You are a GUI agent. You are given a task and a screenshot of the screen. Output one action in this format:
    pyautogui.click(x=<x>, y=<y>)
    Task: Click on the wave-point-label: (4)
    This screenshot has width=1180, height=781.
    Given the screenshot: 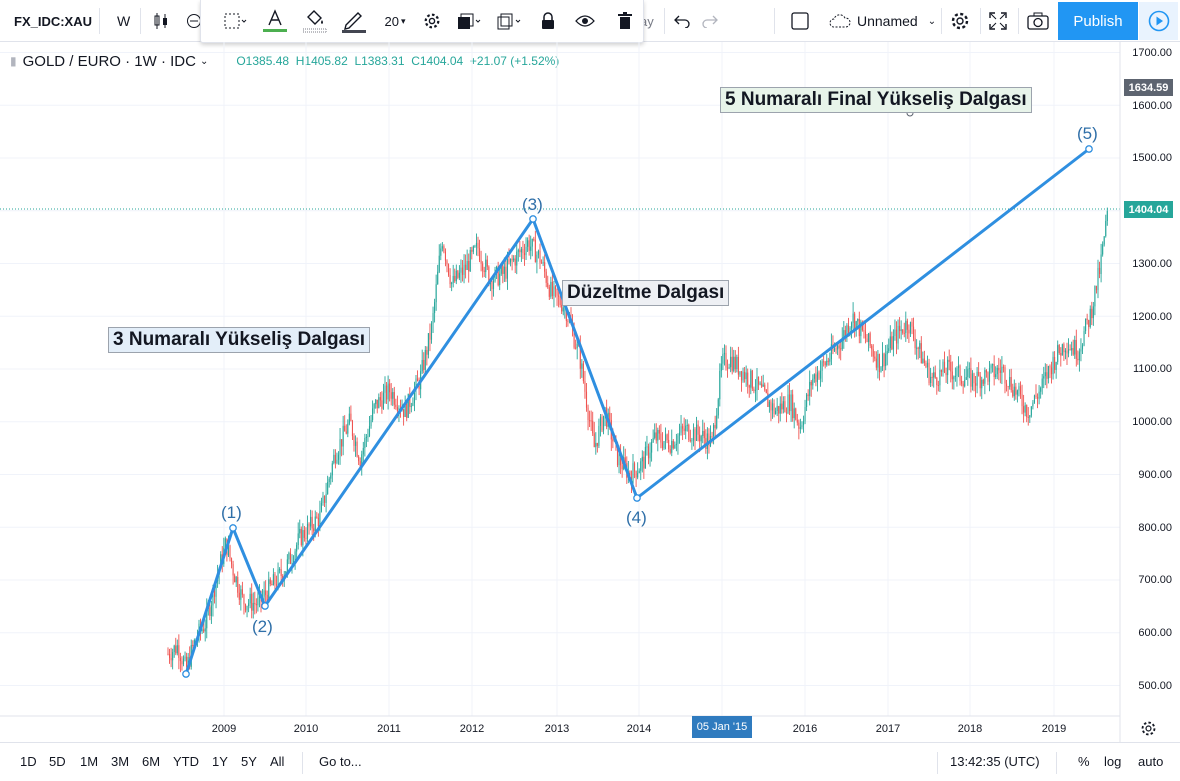 What is the action you would take?
    pyautogui.click(x=636, y=517)
    